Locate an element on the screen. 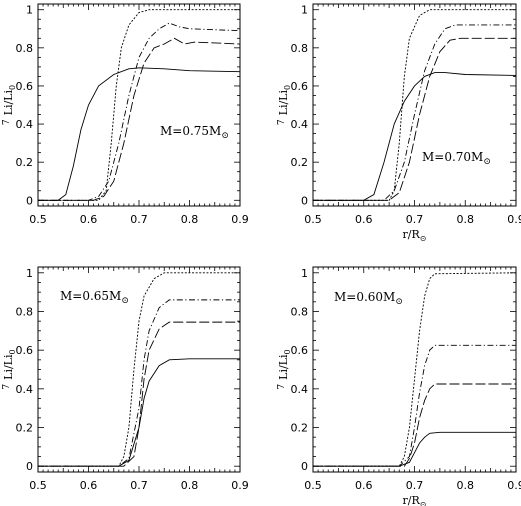  mass-annotation: M=0.75M⊙ is located at coordinates (194, 132).